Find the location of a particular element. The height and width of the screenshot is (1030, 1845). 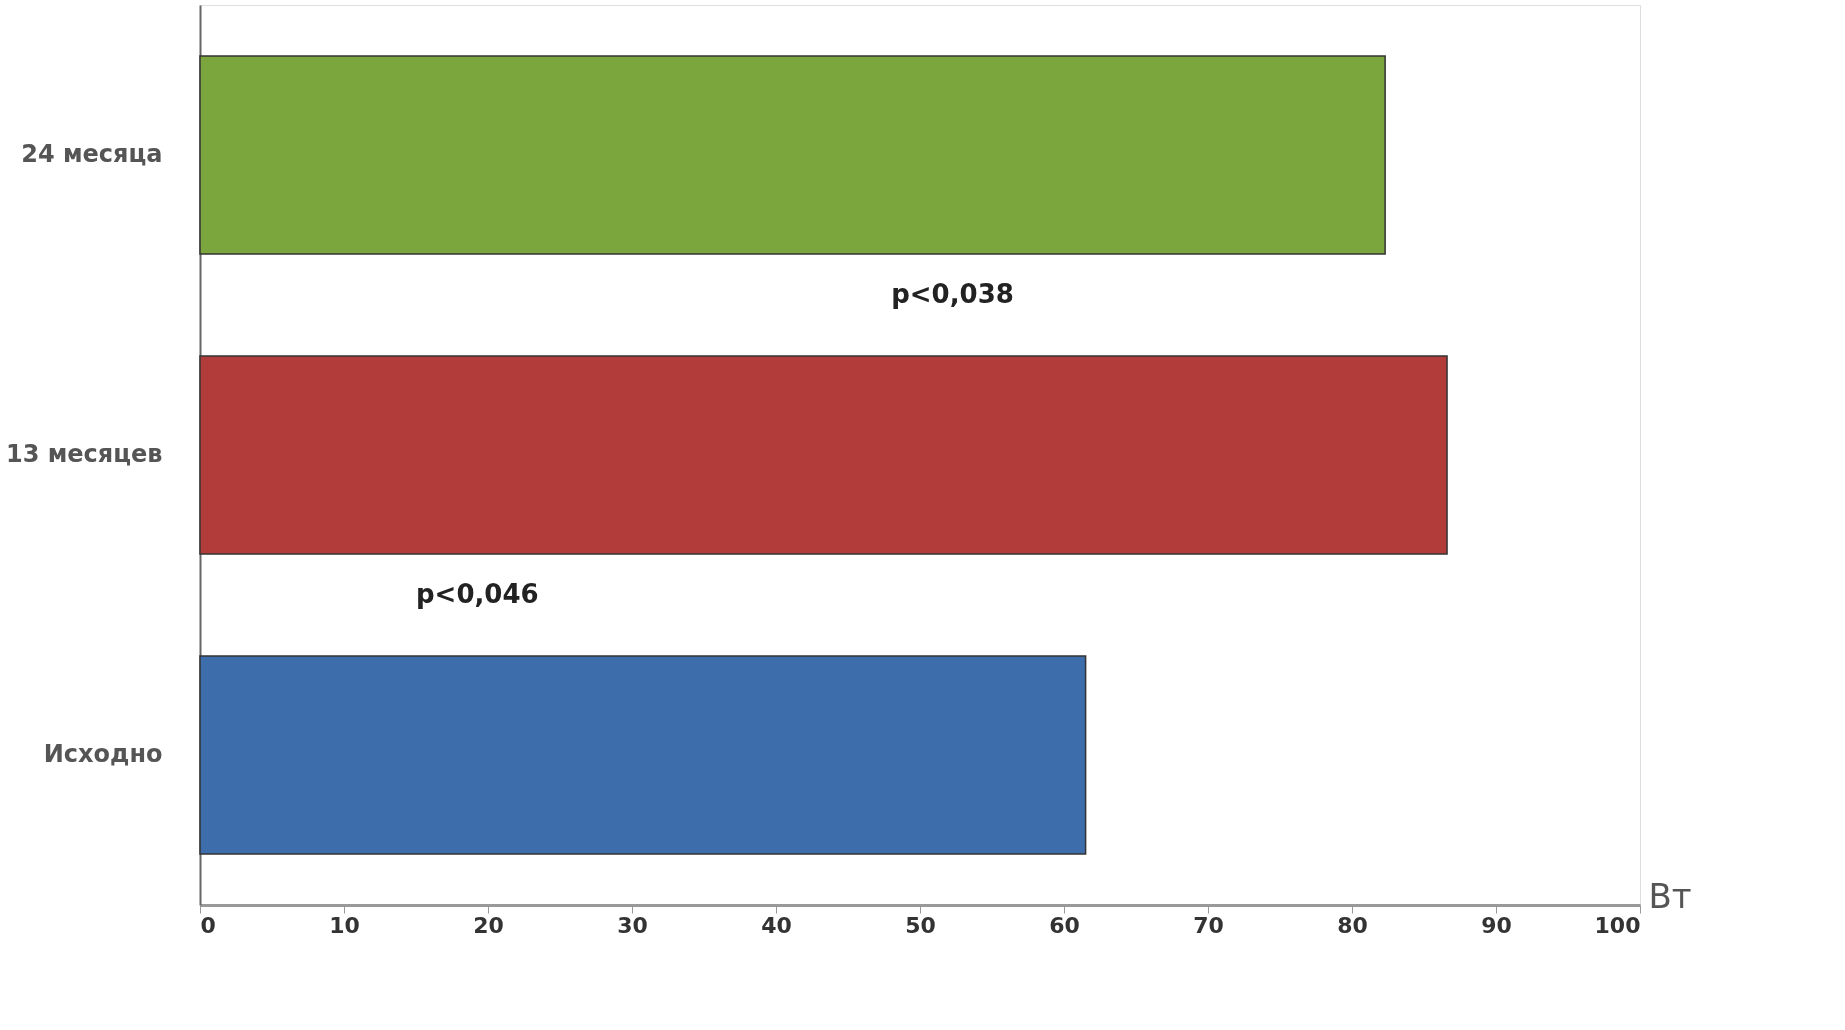

x-tick-label: 40 is located at coordinates (776, 925).